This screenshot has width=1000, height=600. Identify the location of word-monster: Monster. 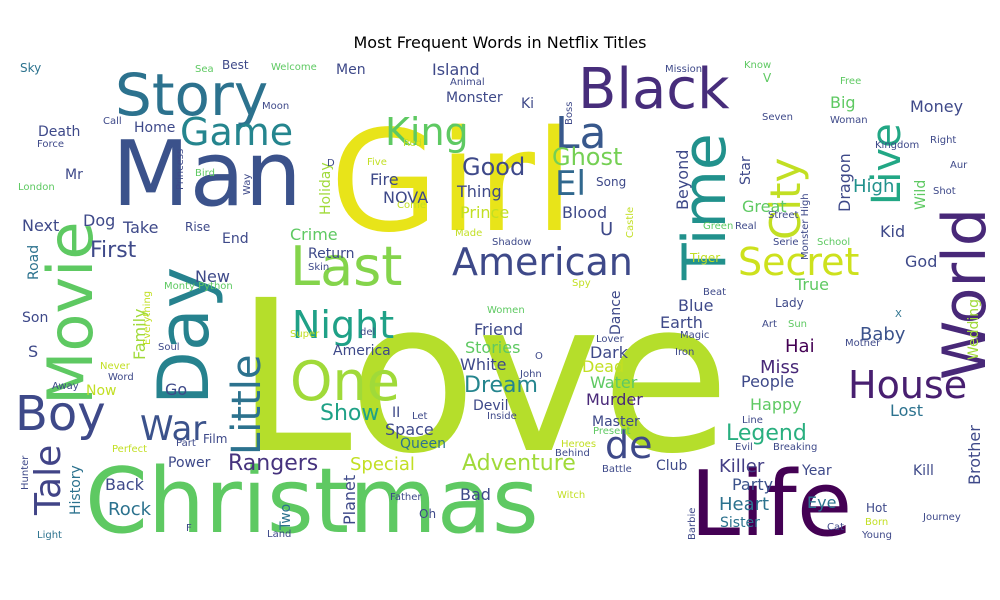
(474, 98).